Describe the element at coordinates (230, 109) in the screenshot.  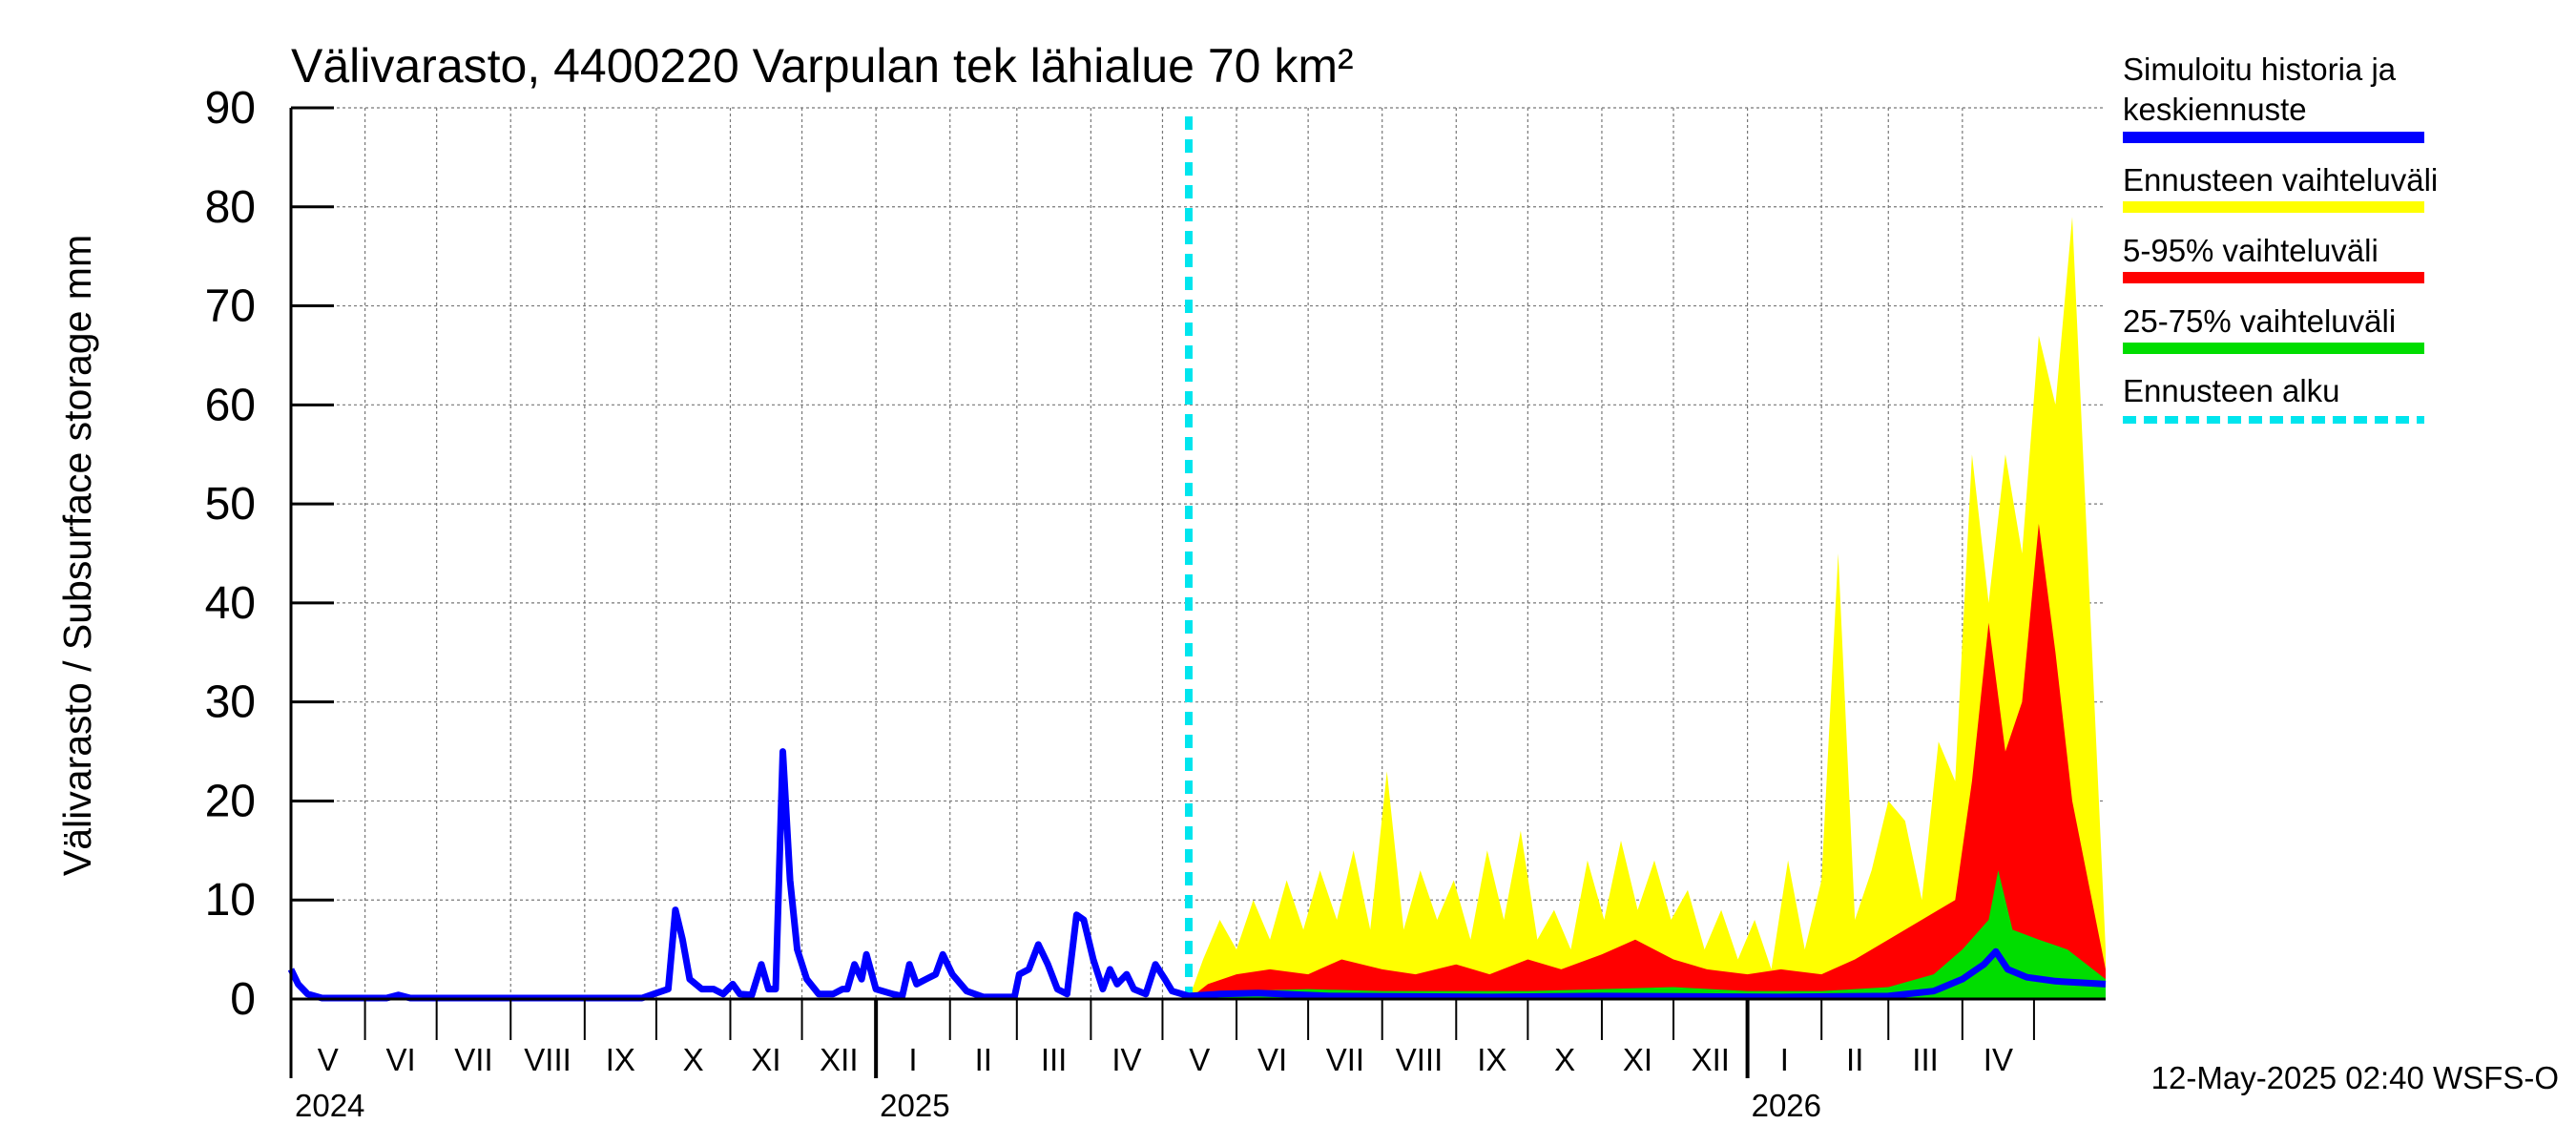
I see `y-tick-label: 90` at that location.